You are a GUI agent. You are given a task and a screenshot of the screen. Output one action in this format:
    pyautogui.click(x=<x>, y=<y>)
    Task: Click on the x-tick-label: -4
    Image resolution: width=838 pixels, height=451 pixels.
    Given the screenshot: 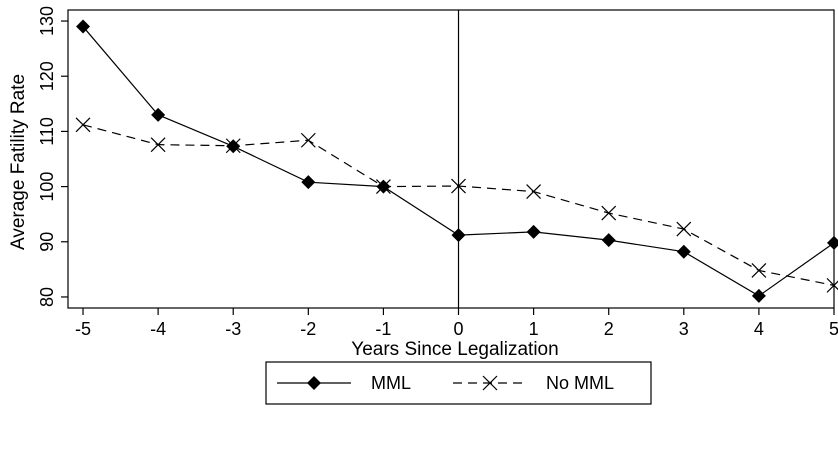 What is the action you would take?
    pyautogui.click(x=158, y=329)
    